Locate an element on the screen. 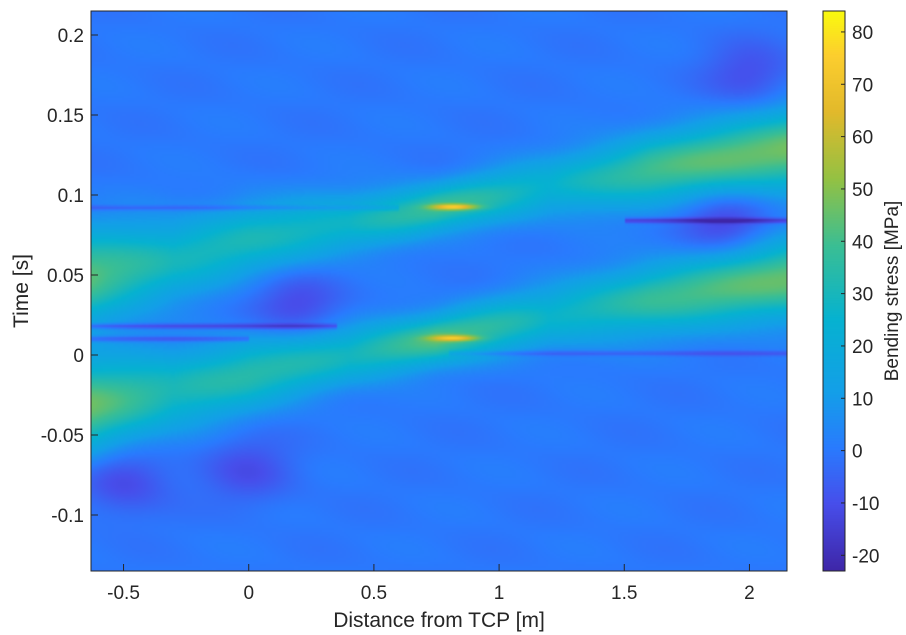 The image size is (906, 635). colorbar-frame is located at coordinates (834, 291).